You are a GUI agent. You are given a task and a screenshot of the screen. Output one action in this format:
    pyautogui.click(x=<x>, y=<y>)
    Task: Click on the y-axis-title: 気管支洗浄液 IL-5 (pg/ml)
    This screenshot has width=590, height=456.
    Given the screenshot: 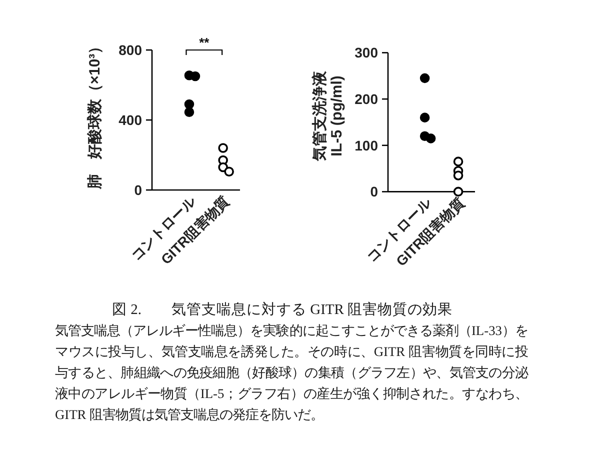 What is the action you would take?
    pyautogui.click(x=328, y=116)
    